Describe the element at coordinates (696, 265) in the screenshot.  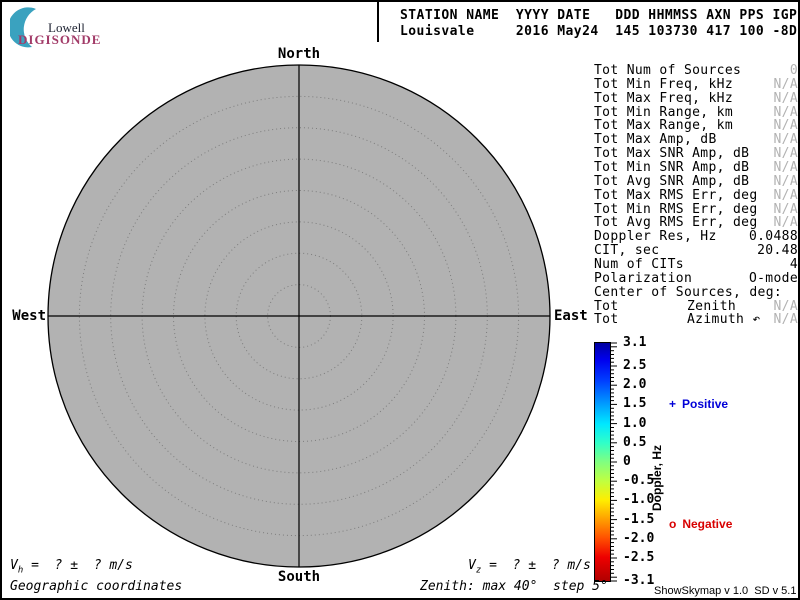
I see `stat-row: Num of CITs 4` at that location.